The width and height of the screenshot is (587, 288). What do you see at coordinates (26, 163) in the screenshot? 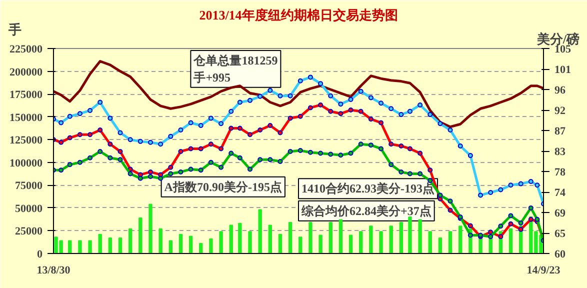
I see `y-tick-label: 100000` at bounding box center [26, 163].